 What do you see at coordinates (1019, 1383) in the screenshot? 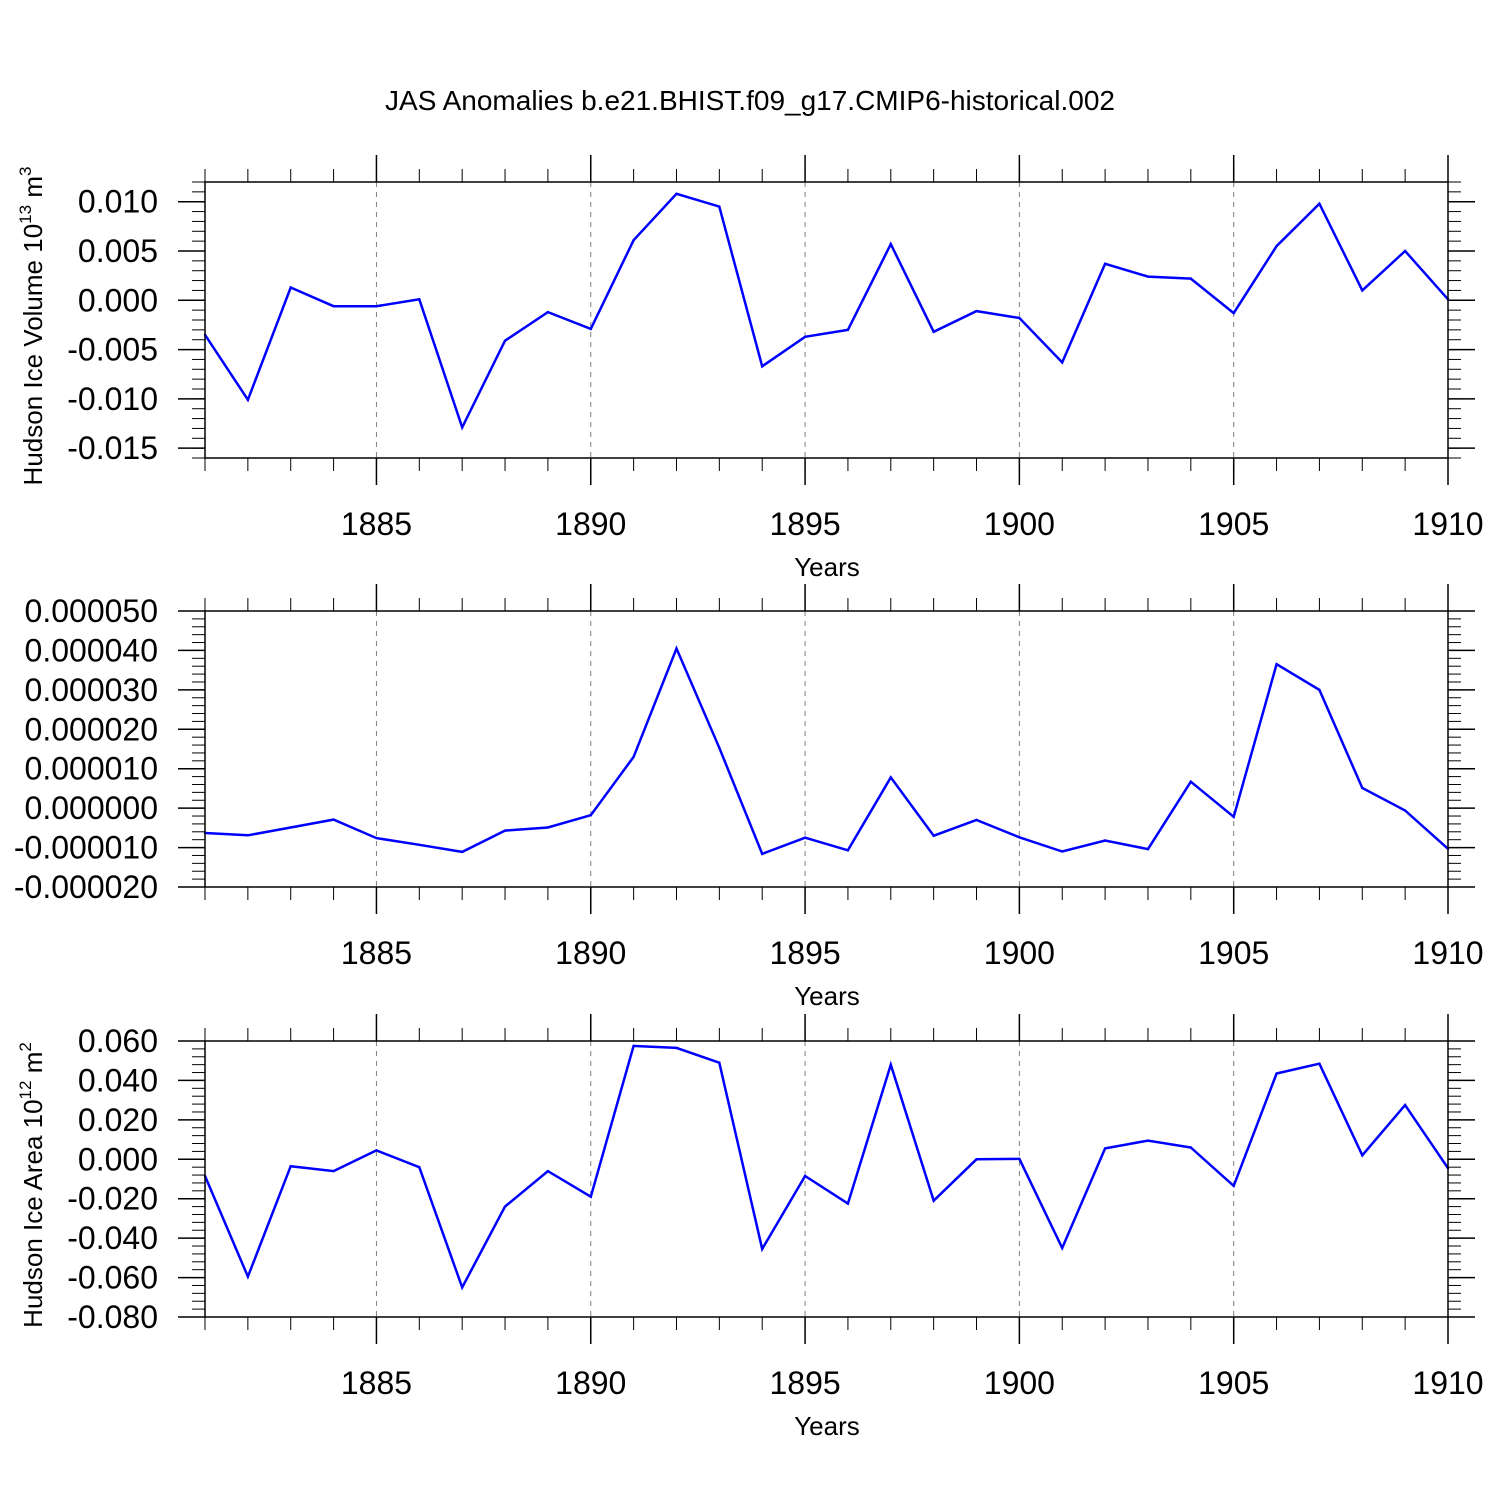
I see `x-tick-label: 1900` at bounding box center [1019, 1383].